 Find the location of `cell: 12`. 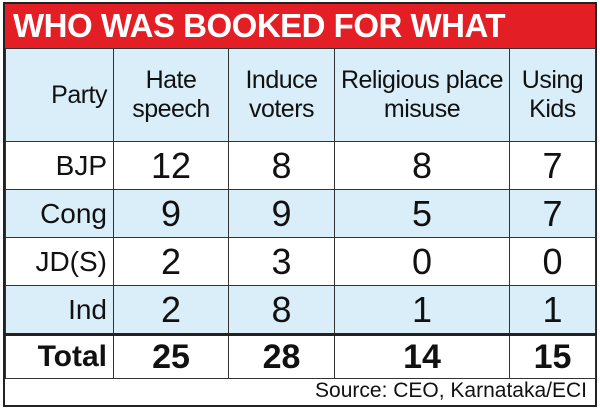

cell: 12 is located at coordinates (171, 165).